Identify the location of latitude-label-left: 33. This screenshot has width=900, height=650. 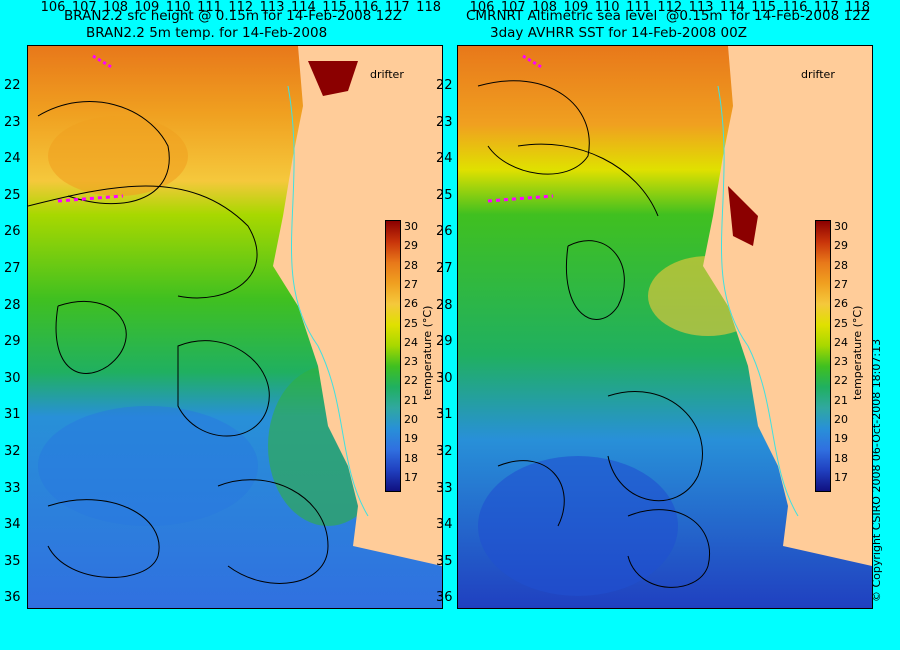
(12, 488).